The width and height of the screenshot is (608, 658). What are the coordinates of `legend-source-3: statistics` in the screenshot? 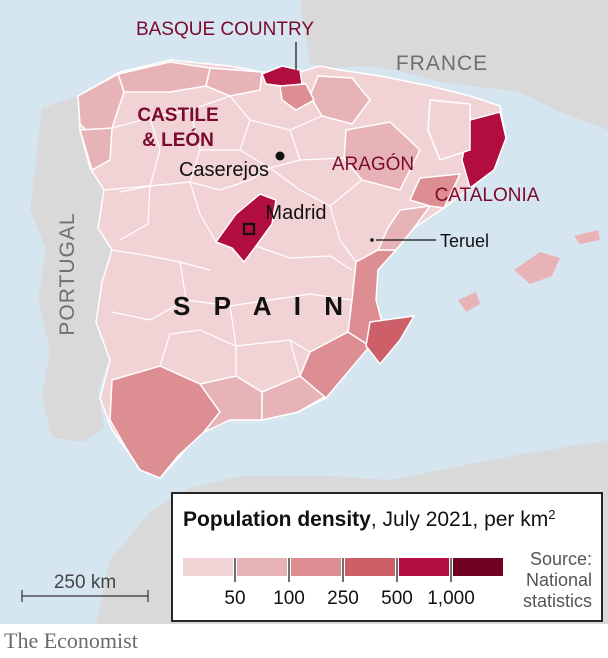 It's located at (557, 601).